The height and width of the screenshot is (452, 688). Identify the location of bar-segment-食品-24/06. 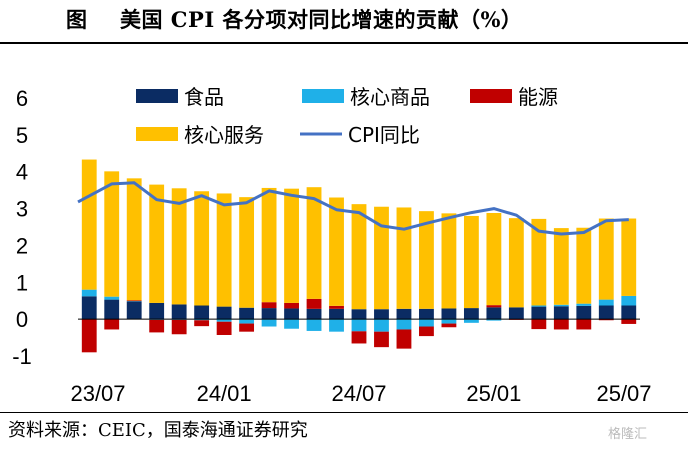
(336, 314).